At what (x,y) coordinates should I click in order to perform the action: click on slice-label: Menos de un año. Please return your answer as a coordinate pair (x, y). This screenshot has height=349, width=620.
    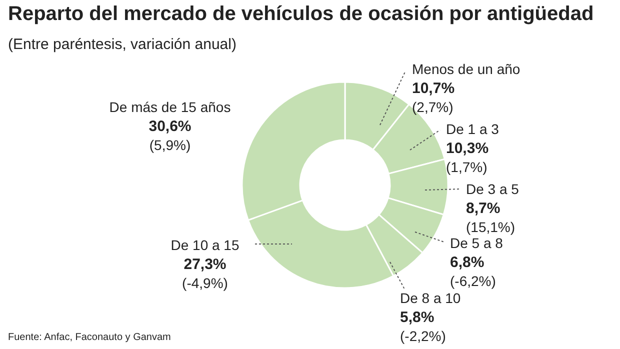
    Looking at the image, I should click on (466, 69).